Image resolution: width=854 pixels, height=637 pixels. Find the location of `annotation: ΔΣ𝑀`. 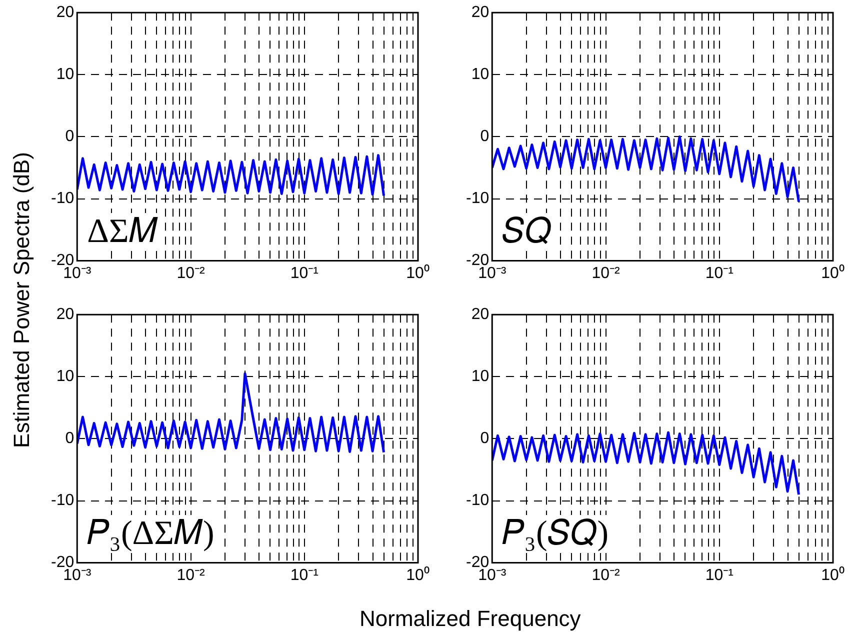

annotation: ΔΣ𝑀 is located at coordinates (122, 231).